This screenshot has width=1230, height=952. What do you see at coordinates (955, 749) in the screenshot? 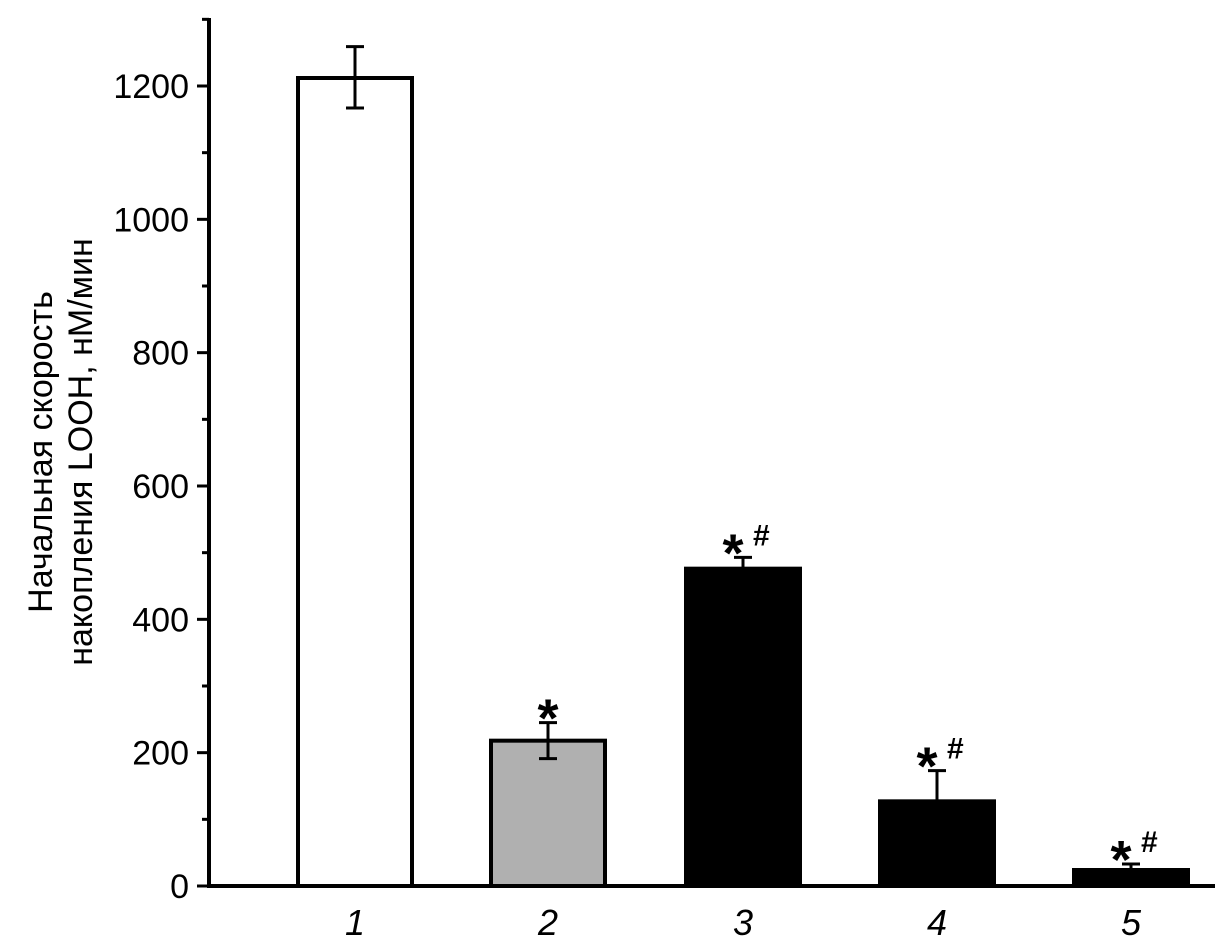
I see `annotation-hash-4: #` at bounding box center [955, 749].